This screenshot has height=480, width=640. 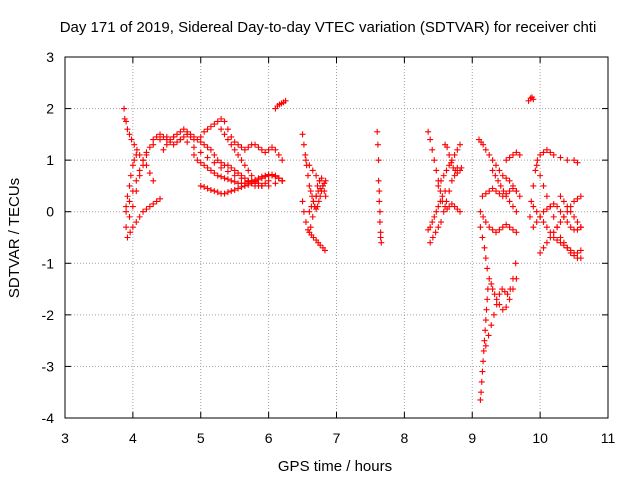 I want to click on y-tick-label: 3, so click(x=50, y=57).